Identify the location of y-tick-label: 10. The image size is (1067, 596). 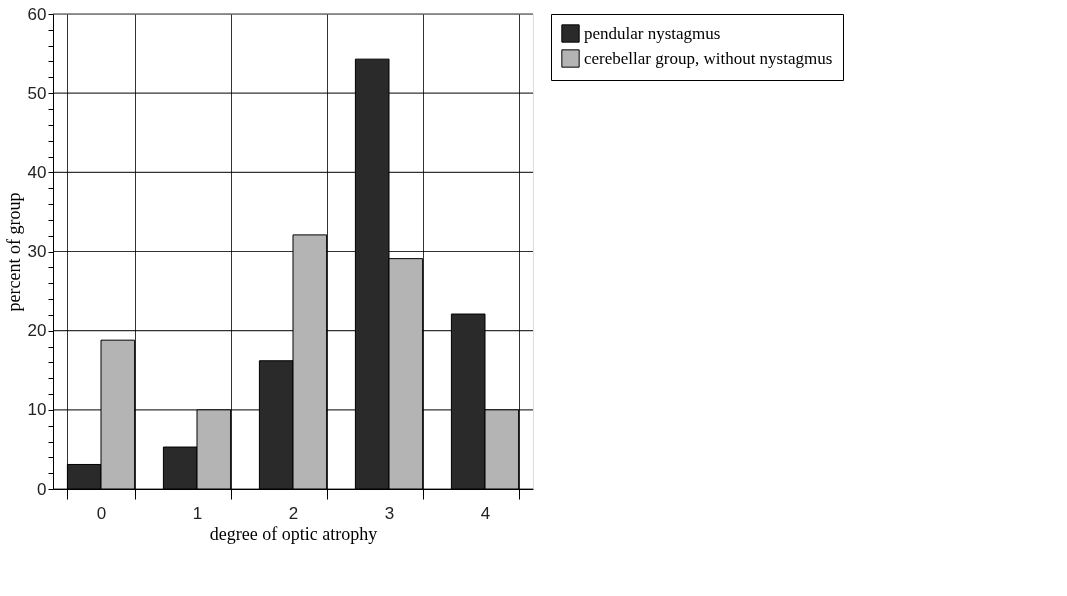
(37, 410).